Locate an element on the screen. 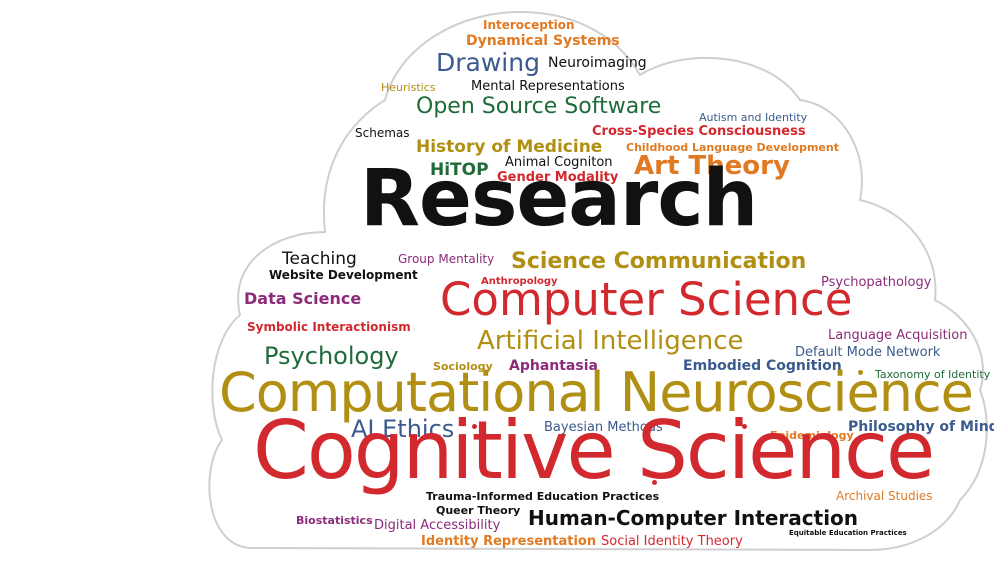  word-science-communication: Science Communication is located at coordinates (659, 261).